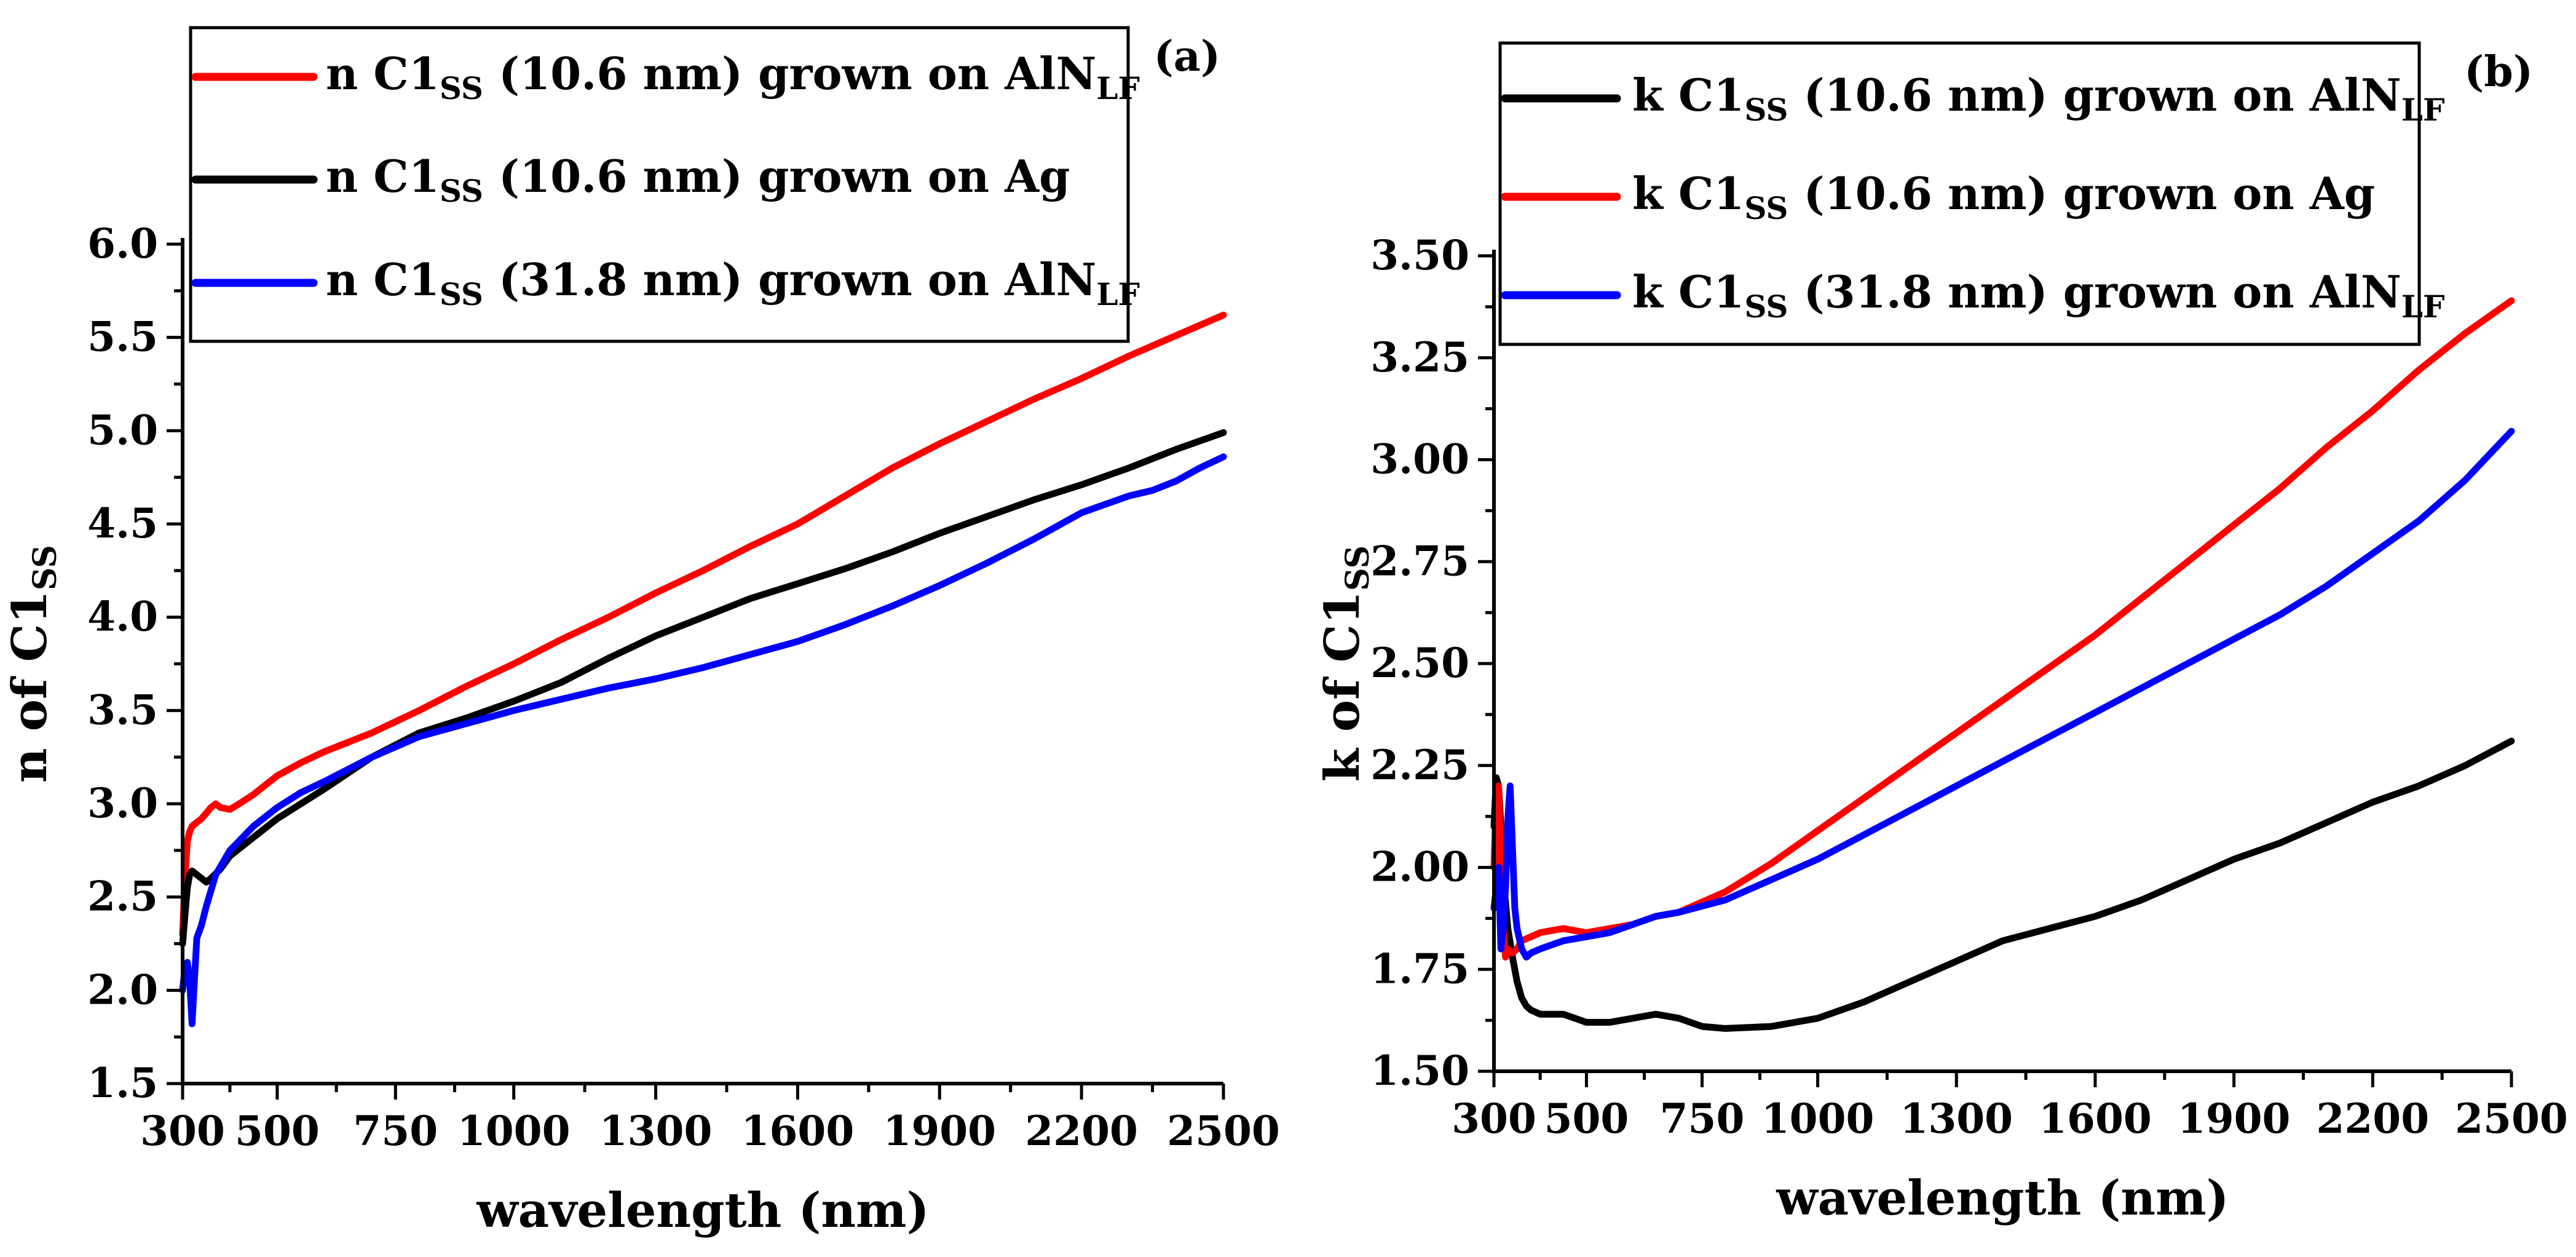  I want to click on y-tick-label: 4.5, so click(122, 523).